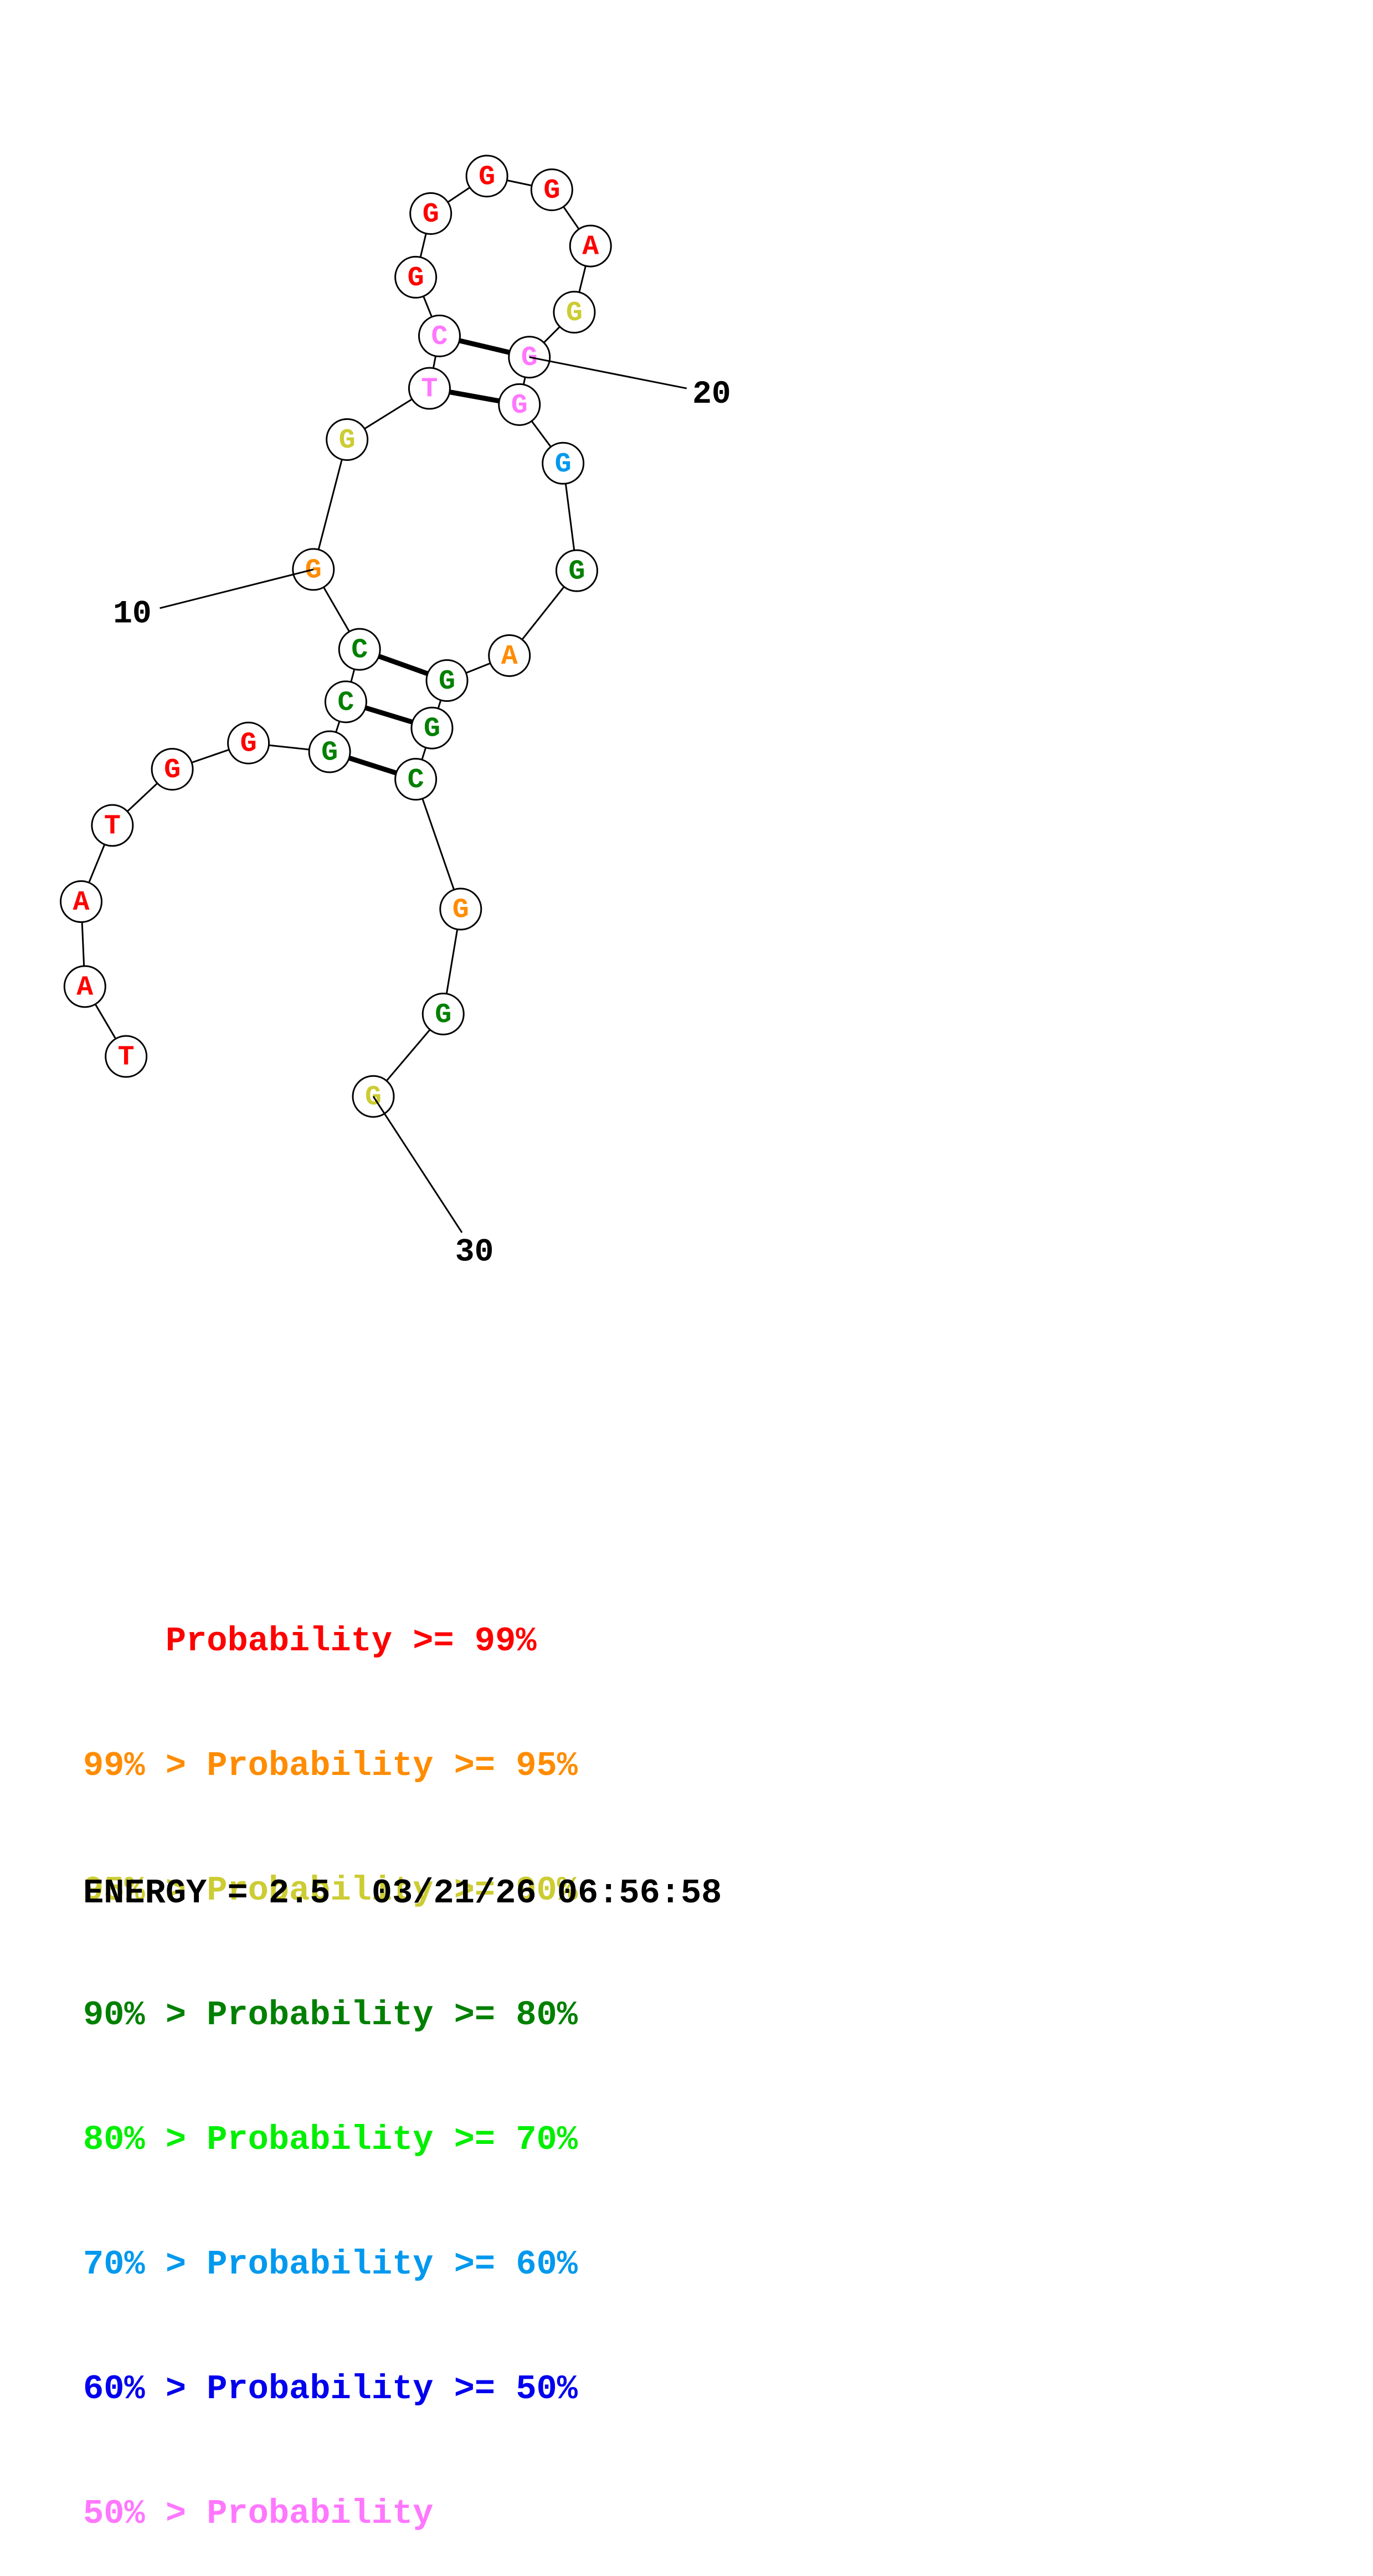 The image size is (1373, 2576). I want to click on legend-line: 99% > Probability >= 95%, so click(330, 1765).